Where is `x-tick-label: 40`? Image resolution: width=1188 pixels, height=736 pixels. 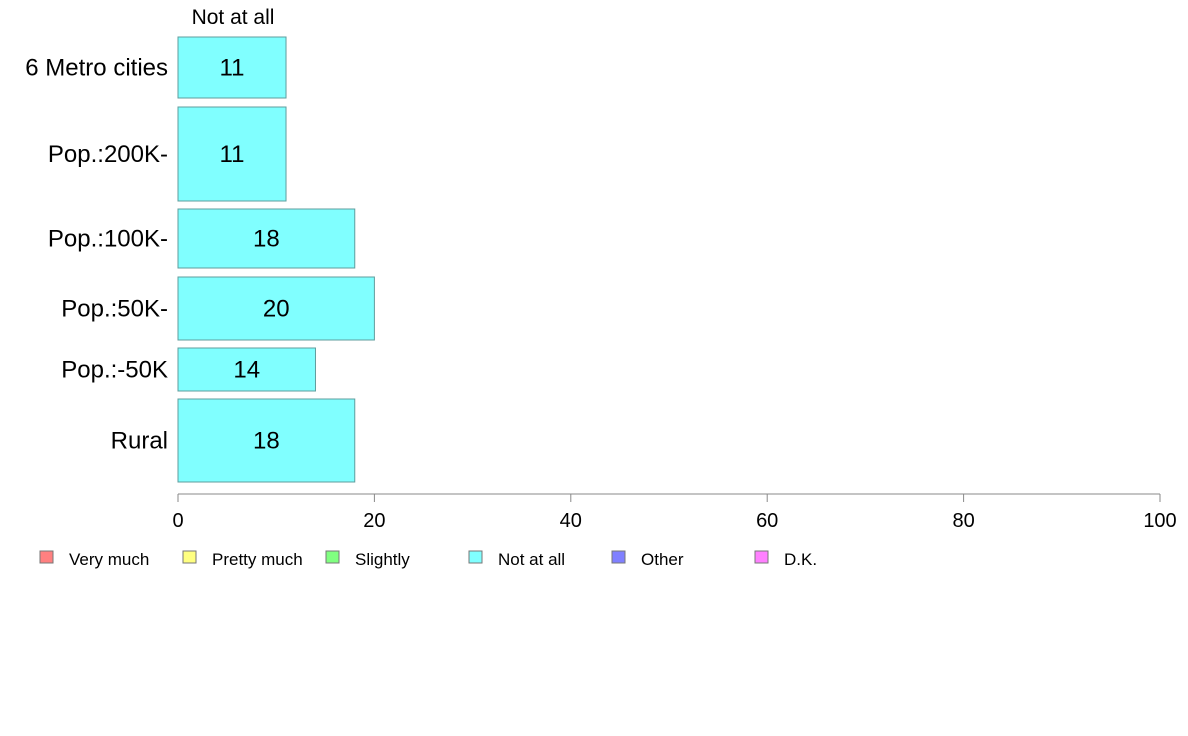 x-tick-label: 40 is located at coordinates (571, 521).